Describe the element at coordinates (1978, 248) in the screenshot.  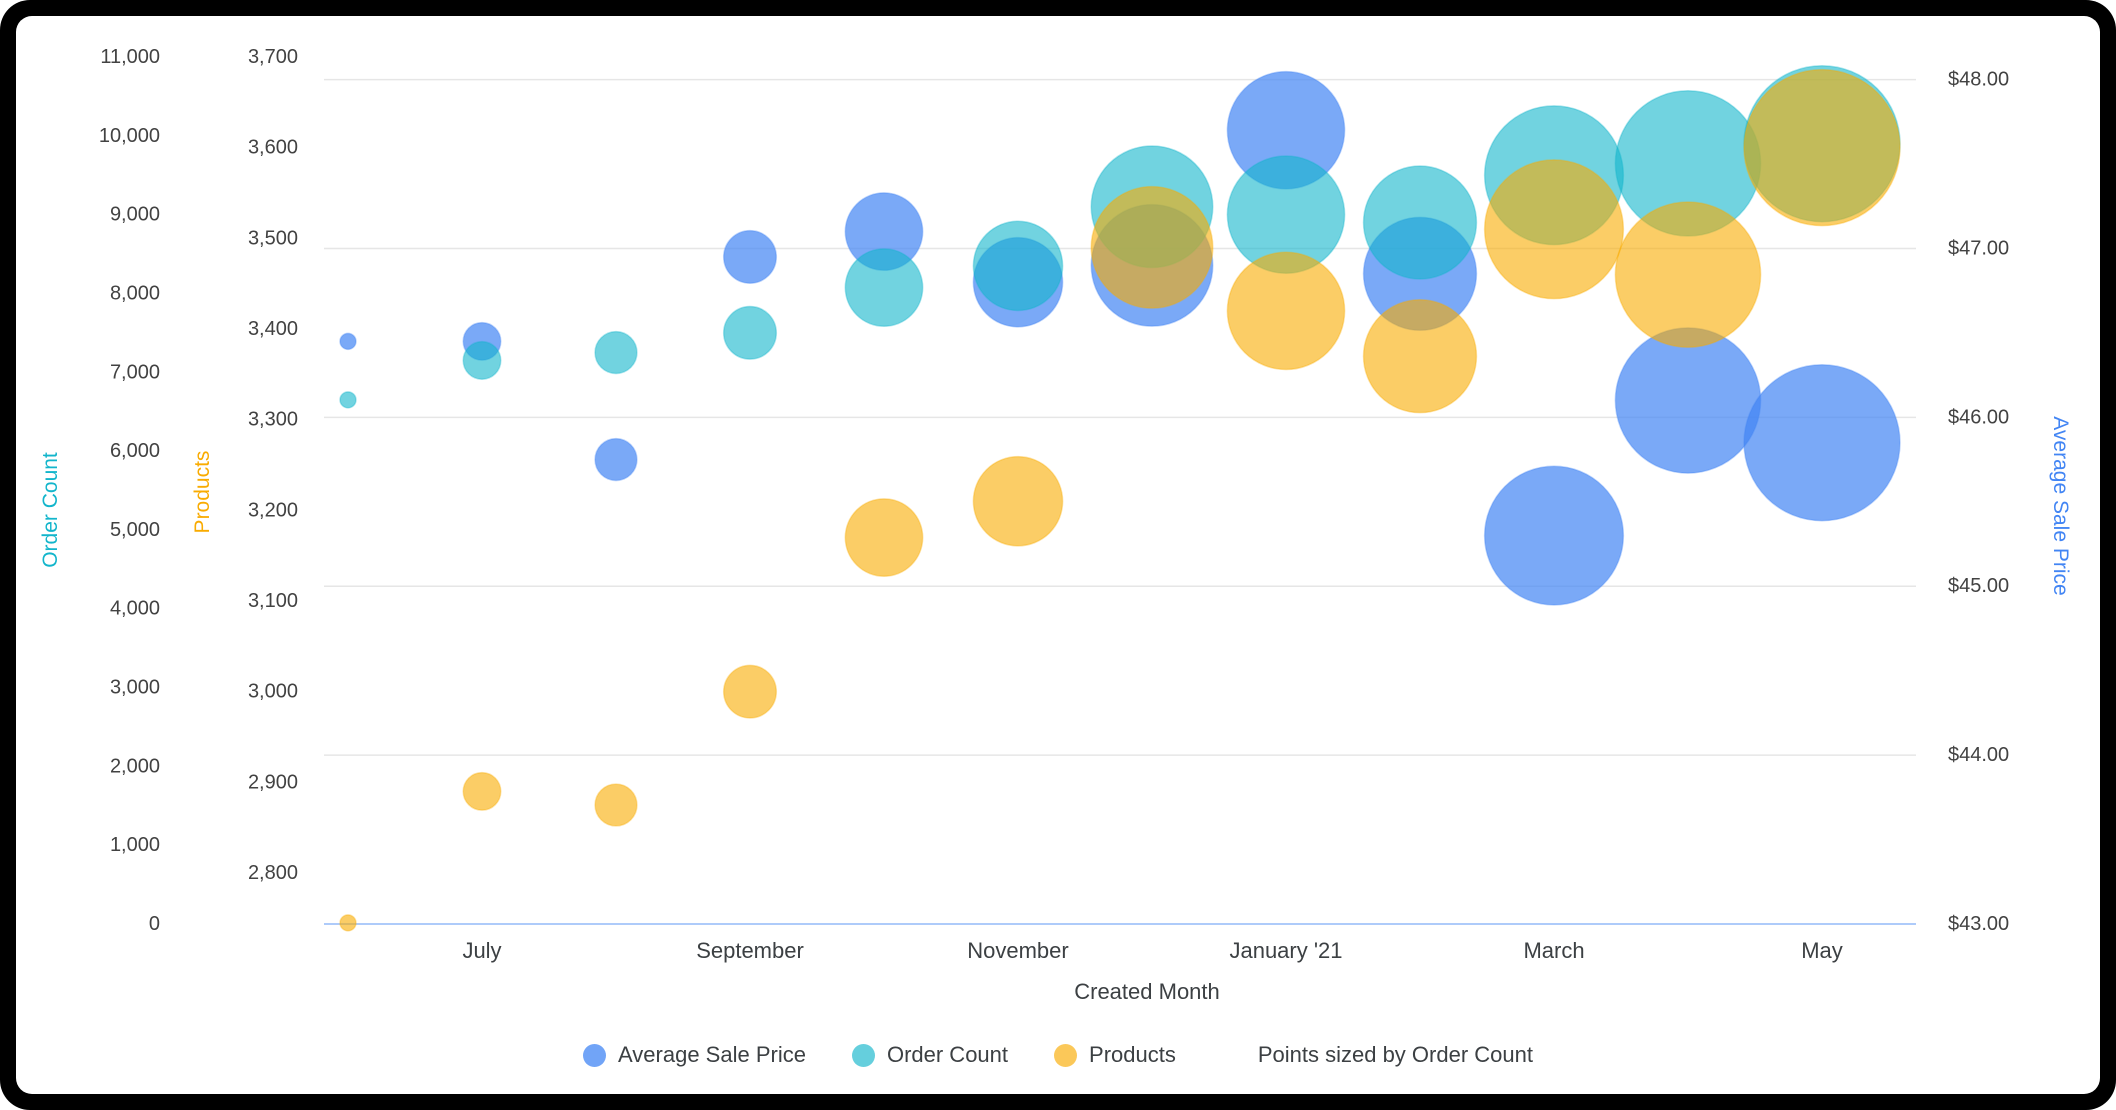
I see `price-tick-label: $47.00` at that location.